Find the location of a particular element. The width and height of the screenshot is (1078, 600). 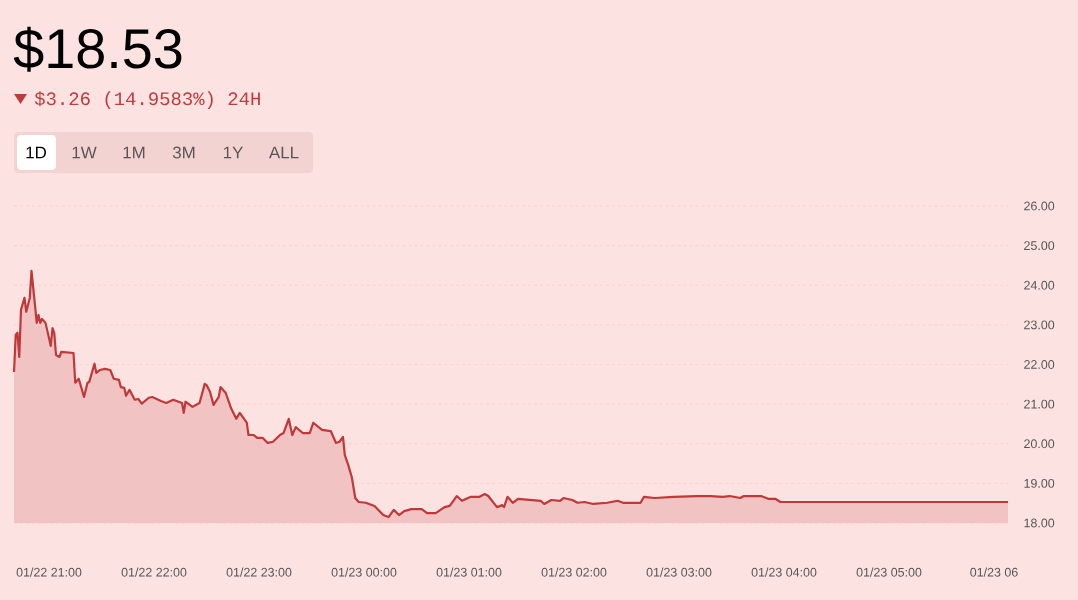

x-tick-label: 01/22 22:00 is located at coordinates (154, 572).